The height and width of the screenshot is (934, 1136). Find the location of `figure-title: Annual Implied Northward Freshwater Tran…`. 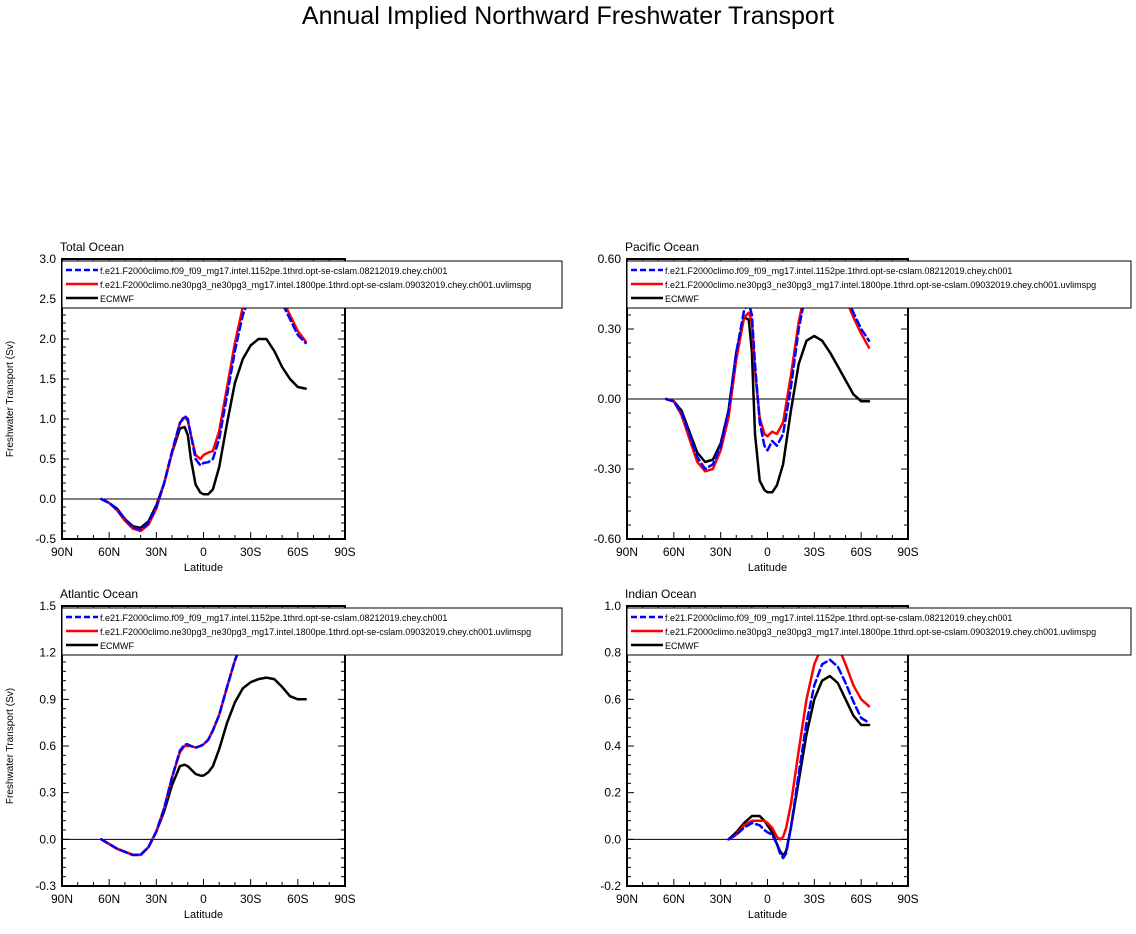

figure-title: Annual Implied Northward Freshwater Tran… is located at coordinates (568, 16).